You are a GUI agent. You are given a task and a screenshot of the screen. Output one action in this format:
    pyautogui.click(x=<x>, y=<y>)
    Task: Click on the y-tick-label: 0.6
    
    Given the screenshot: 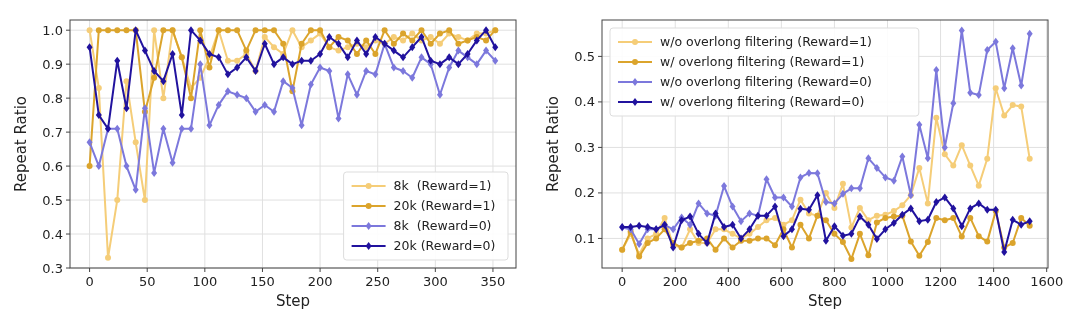 What is the action you would take?
    pyautogui.click(x=52, y=166)
    